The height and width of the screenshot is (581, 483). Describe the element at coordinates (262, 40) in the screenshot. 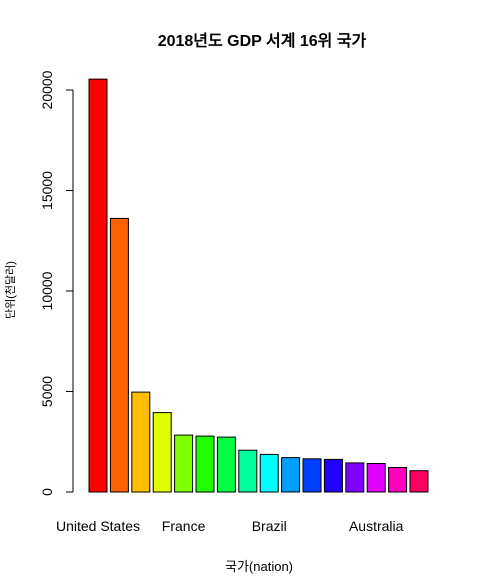

I see `chart-title: 2018년도 GDP 서계 16위 국가` at that location.